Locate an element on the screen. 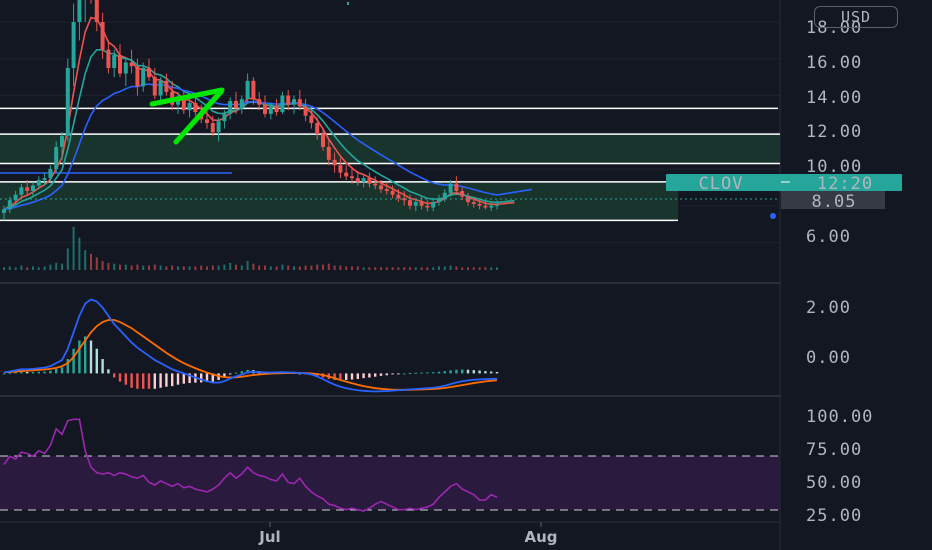 This screenshot has width=932, height=550. macd-line is located at coordinates (250, 345).